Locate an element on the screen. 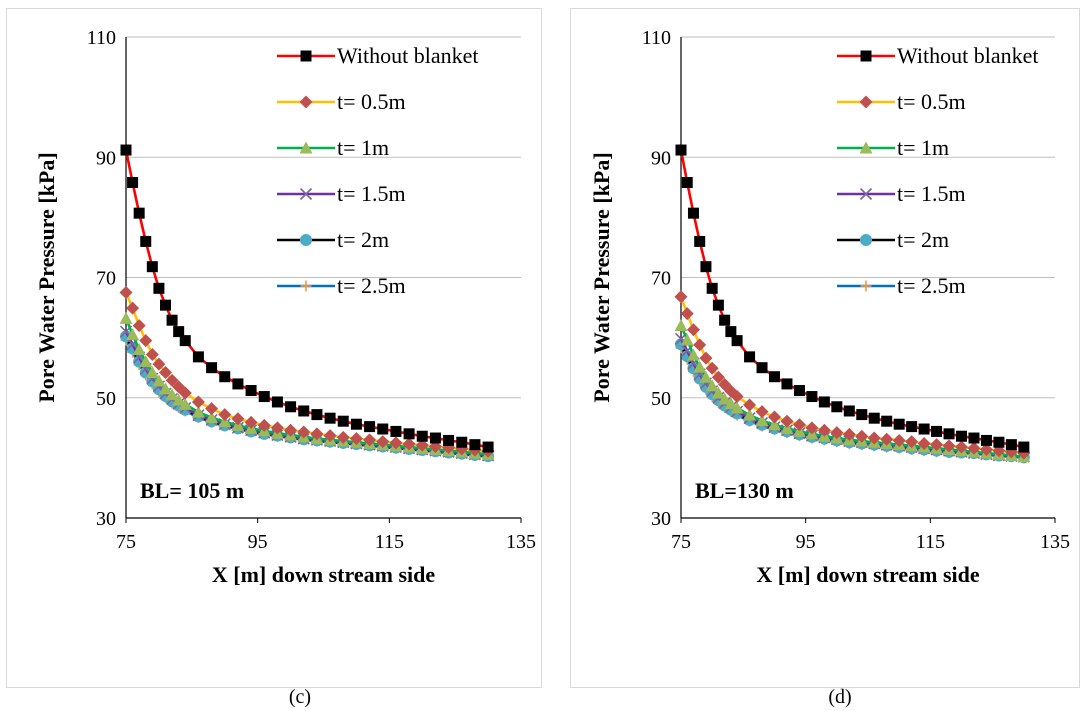  legend-label-d-5: t= 2.5m is located at coordinates (931, 285).